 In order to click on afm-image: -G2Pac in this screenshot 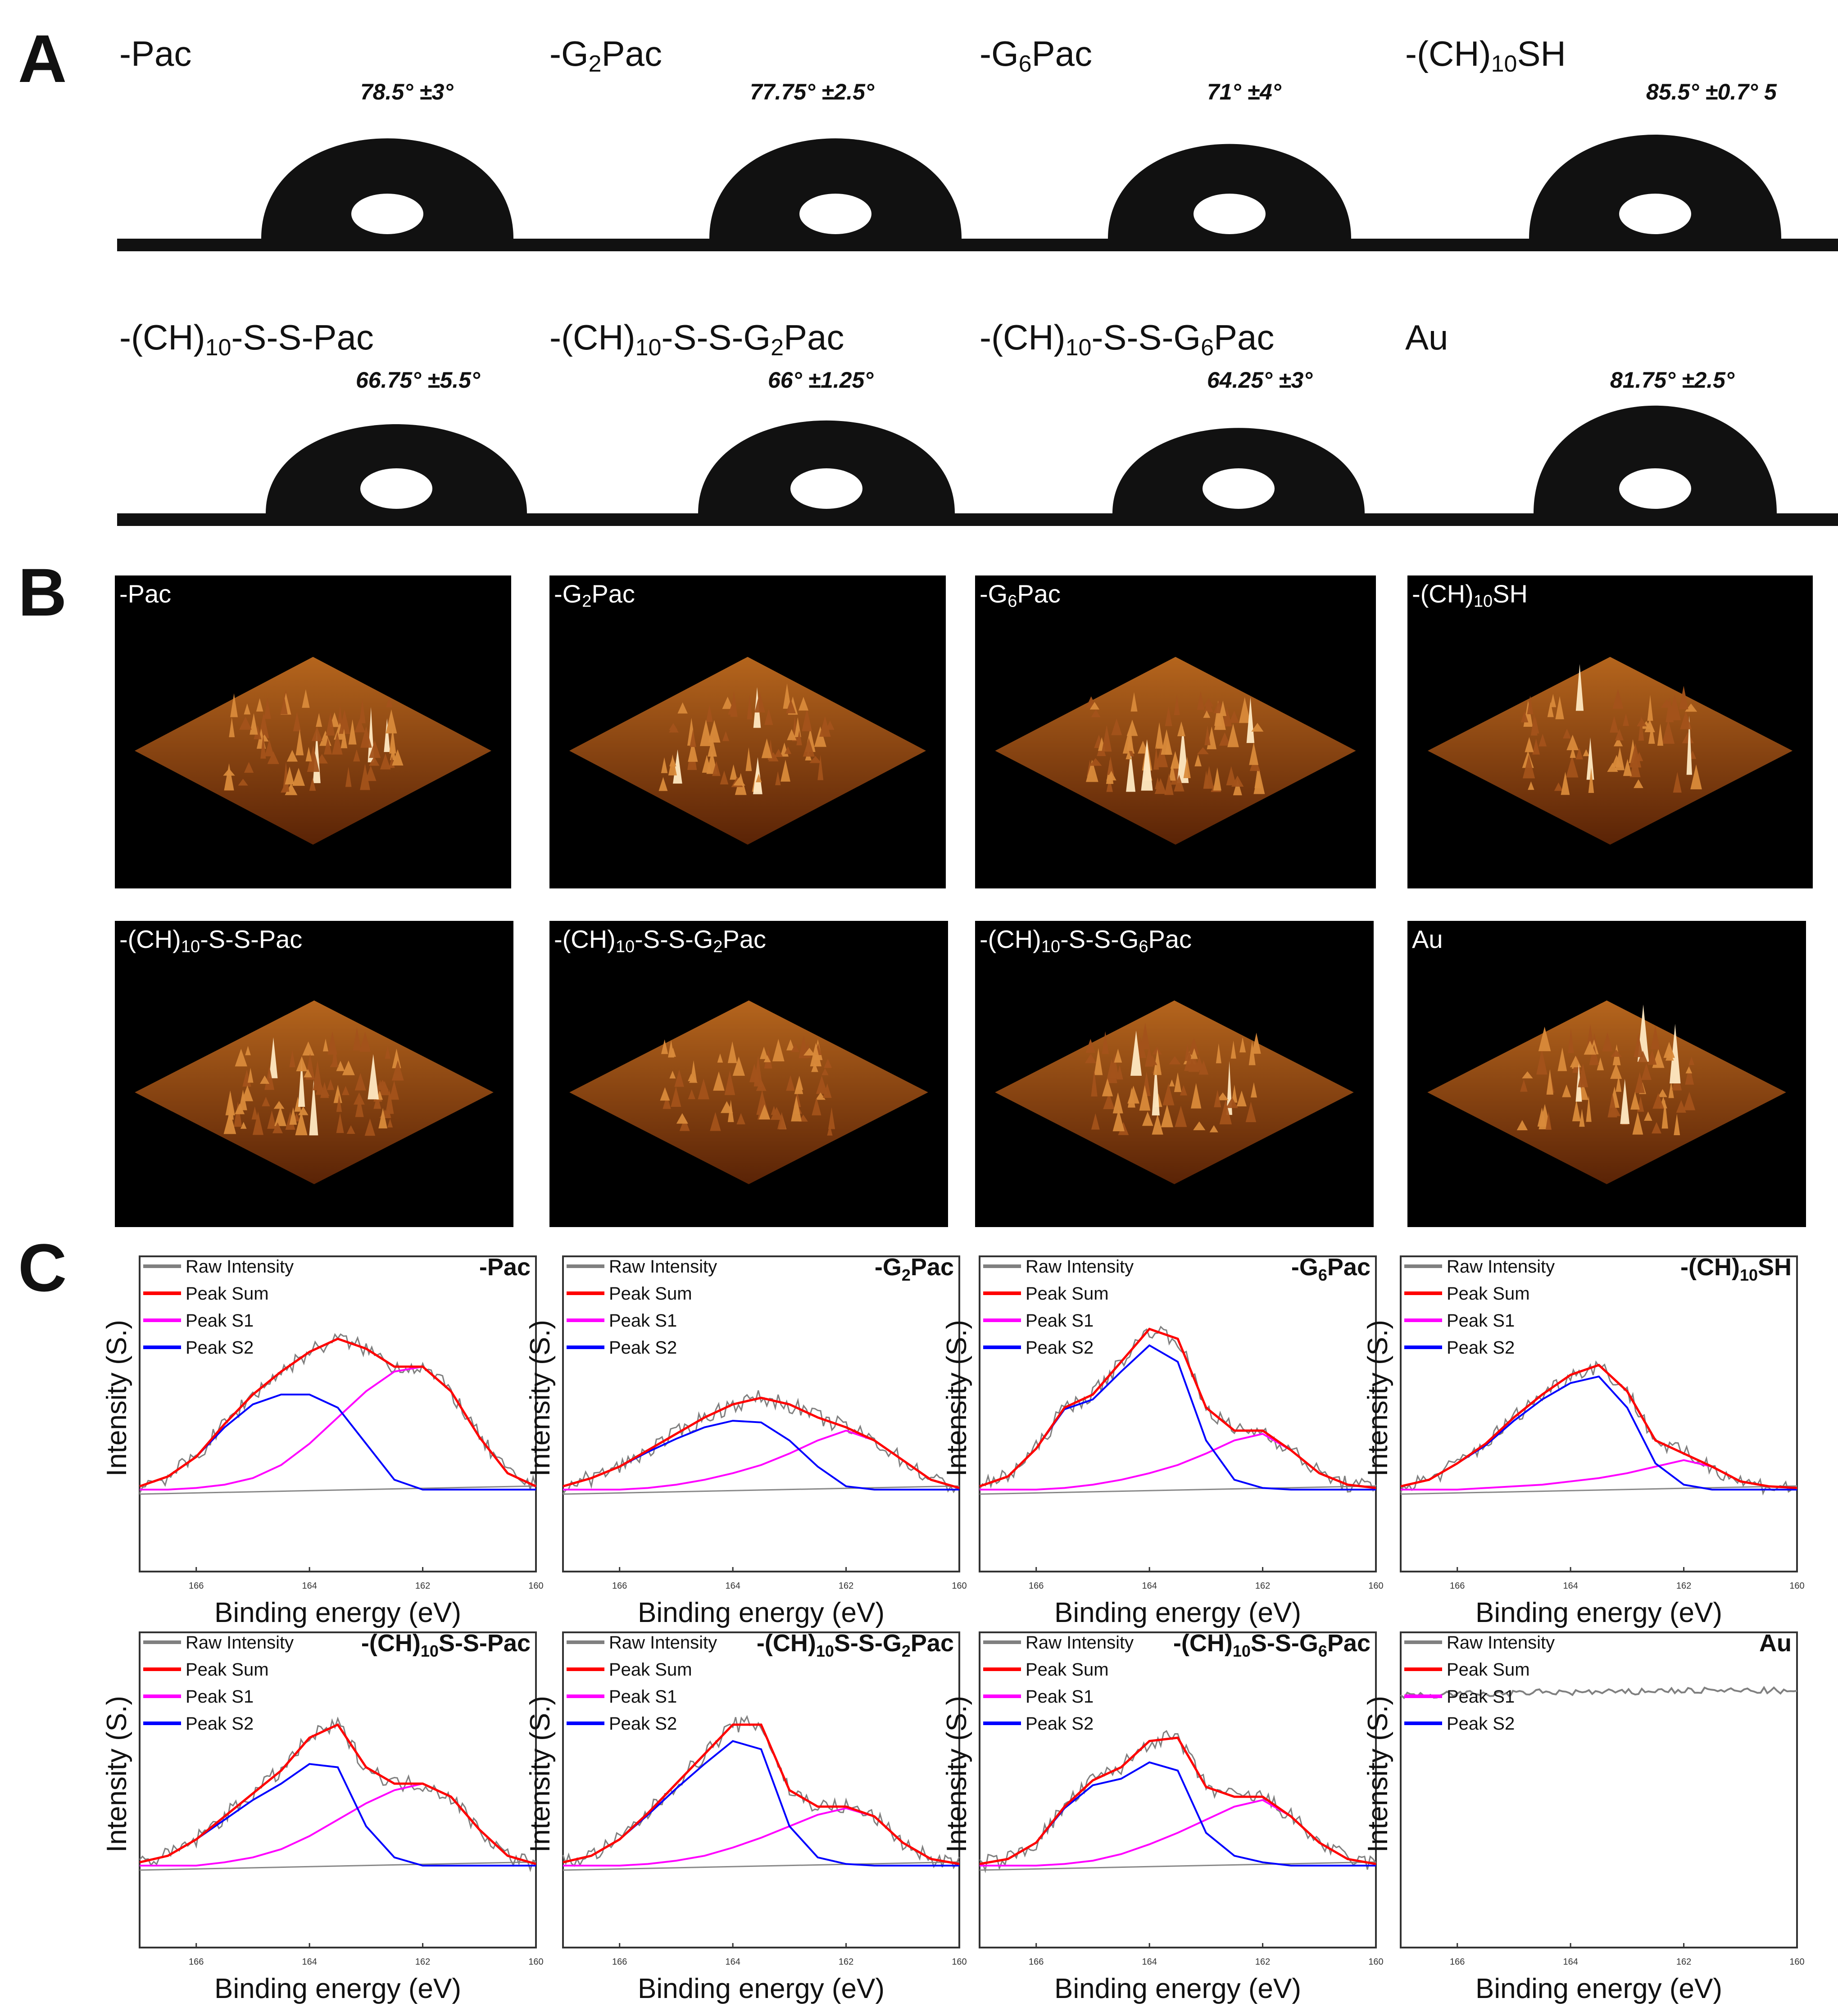, I will do `click(747, 731)`.